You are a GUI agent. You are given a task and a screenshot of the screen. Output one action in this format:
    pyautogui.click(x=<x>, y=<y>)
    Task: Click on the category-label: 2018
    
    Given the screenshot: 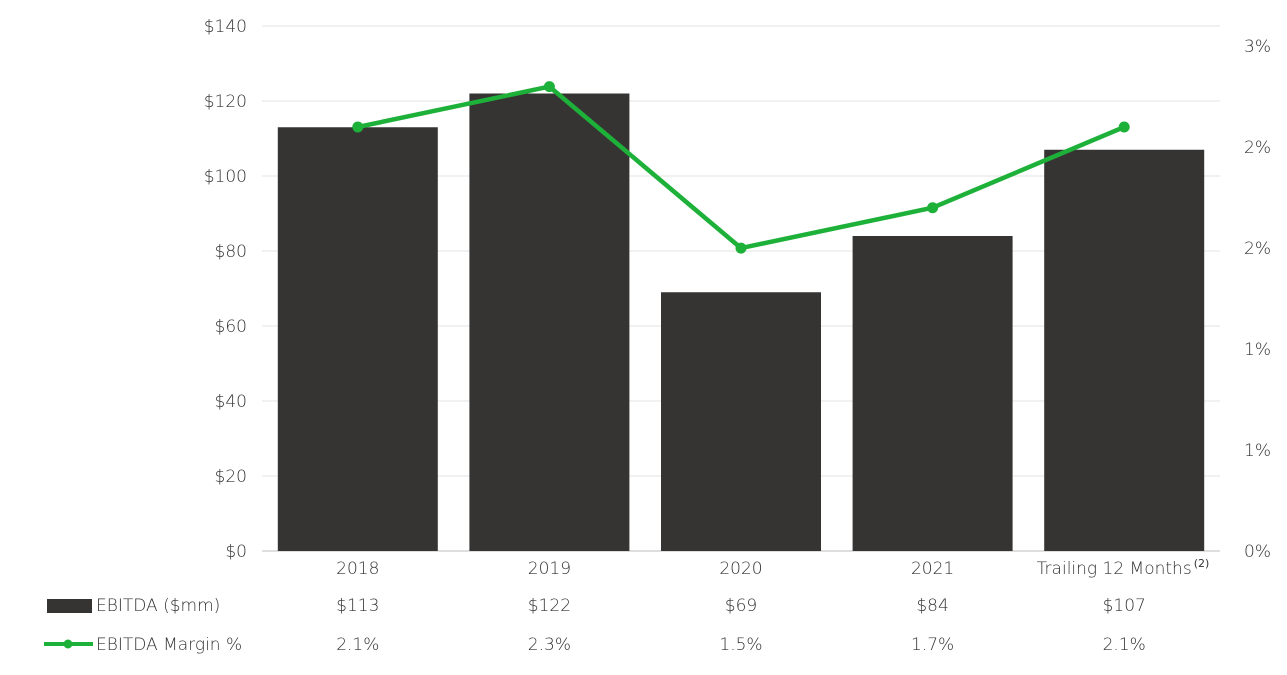 What is the action you would take?
    pyautogui.click(x=357, y=569)
    